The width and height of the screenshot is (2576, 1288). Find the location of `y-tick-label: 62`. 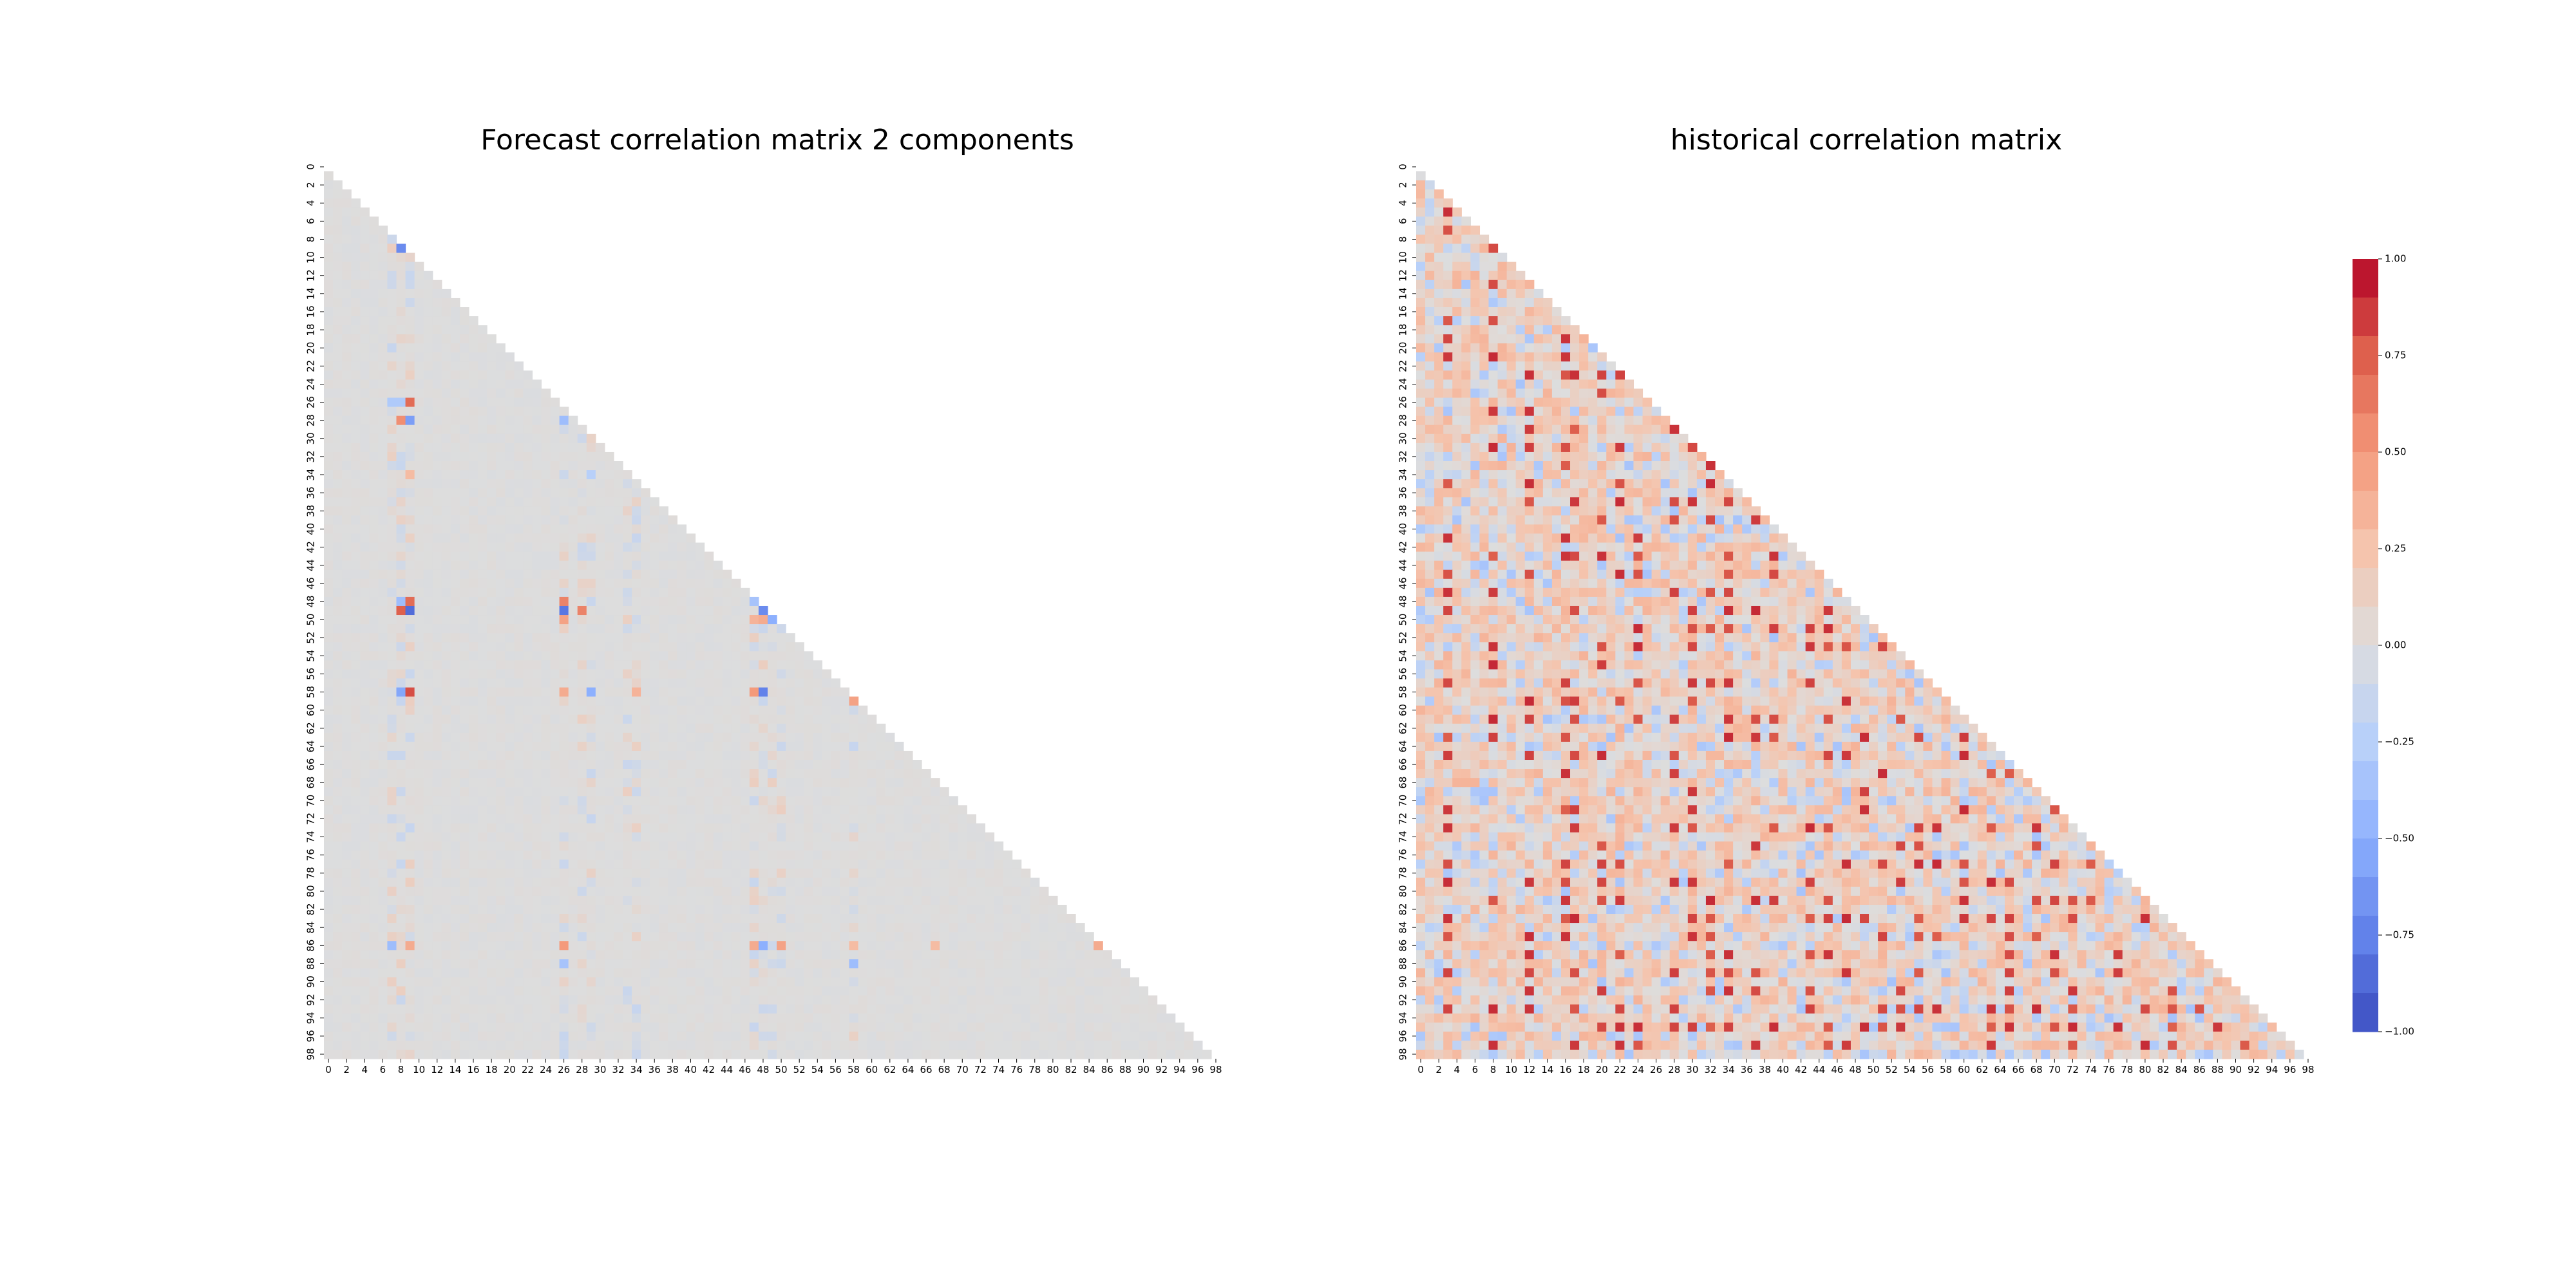

y-tick-label: 62 is located at coordinates (311, 728).